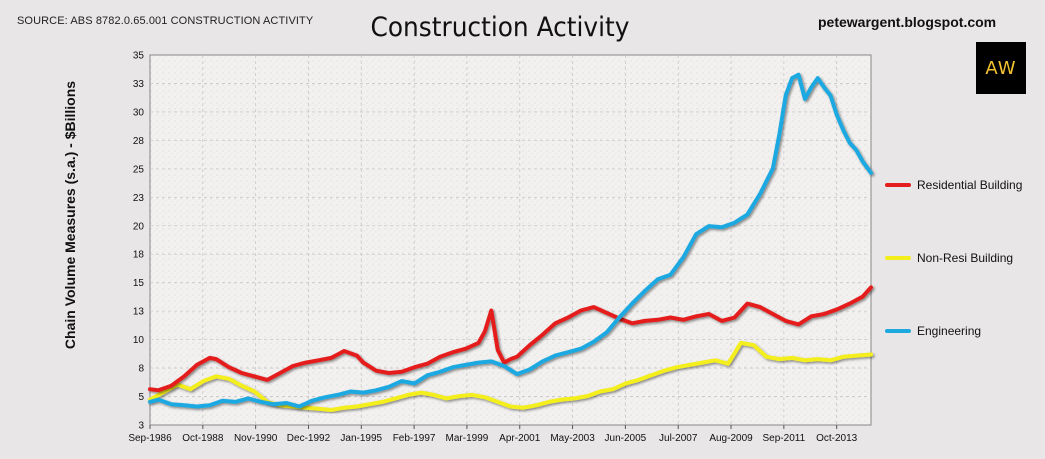 Image resolution: width=1045 pixels, height=459 pixels. What do you see at coordinates (949, 331) in the screenshot?
I see `legend-label-engineering: Engineering` at bounding box center [949, 331].